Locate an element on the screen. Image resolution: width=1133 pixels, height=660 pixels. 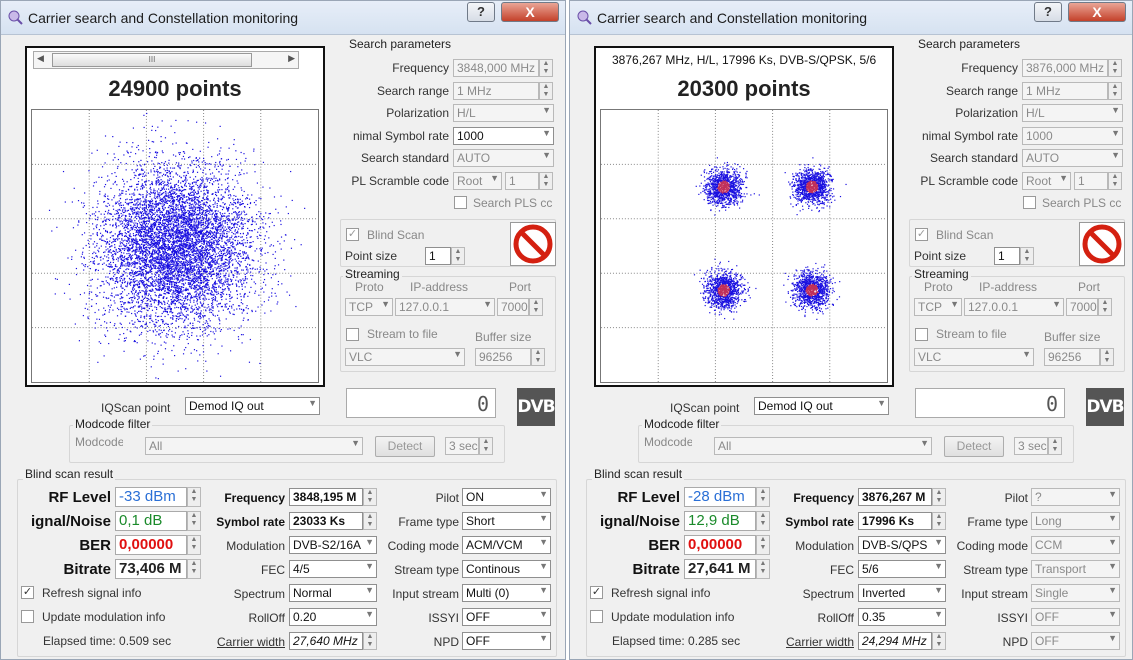
frequency-input: 3876,000 MHz is located at coordinates (1065, 68).